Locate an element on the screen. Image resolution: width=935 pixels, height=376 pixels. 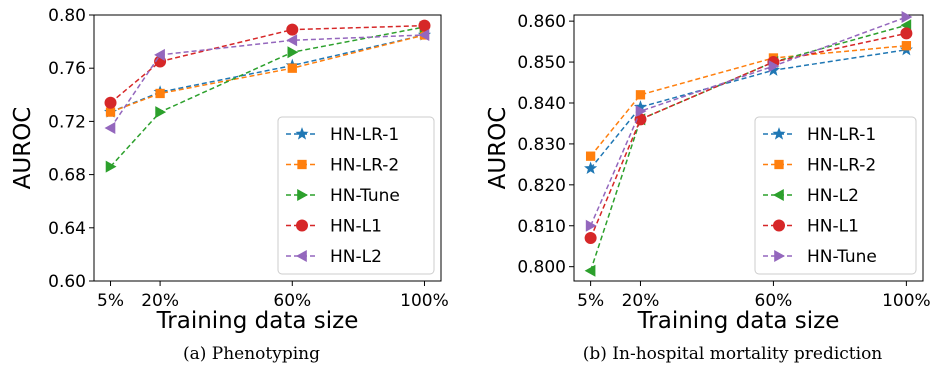
panel-caption: (b) In-hospital mortality prediction is located at coordinates (733, 354).